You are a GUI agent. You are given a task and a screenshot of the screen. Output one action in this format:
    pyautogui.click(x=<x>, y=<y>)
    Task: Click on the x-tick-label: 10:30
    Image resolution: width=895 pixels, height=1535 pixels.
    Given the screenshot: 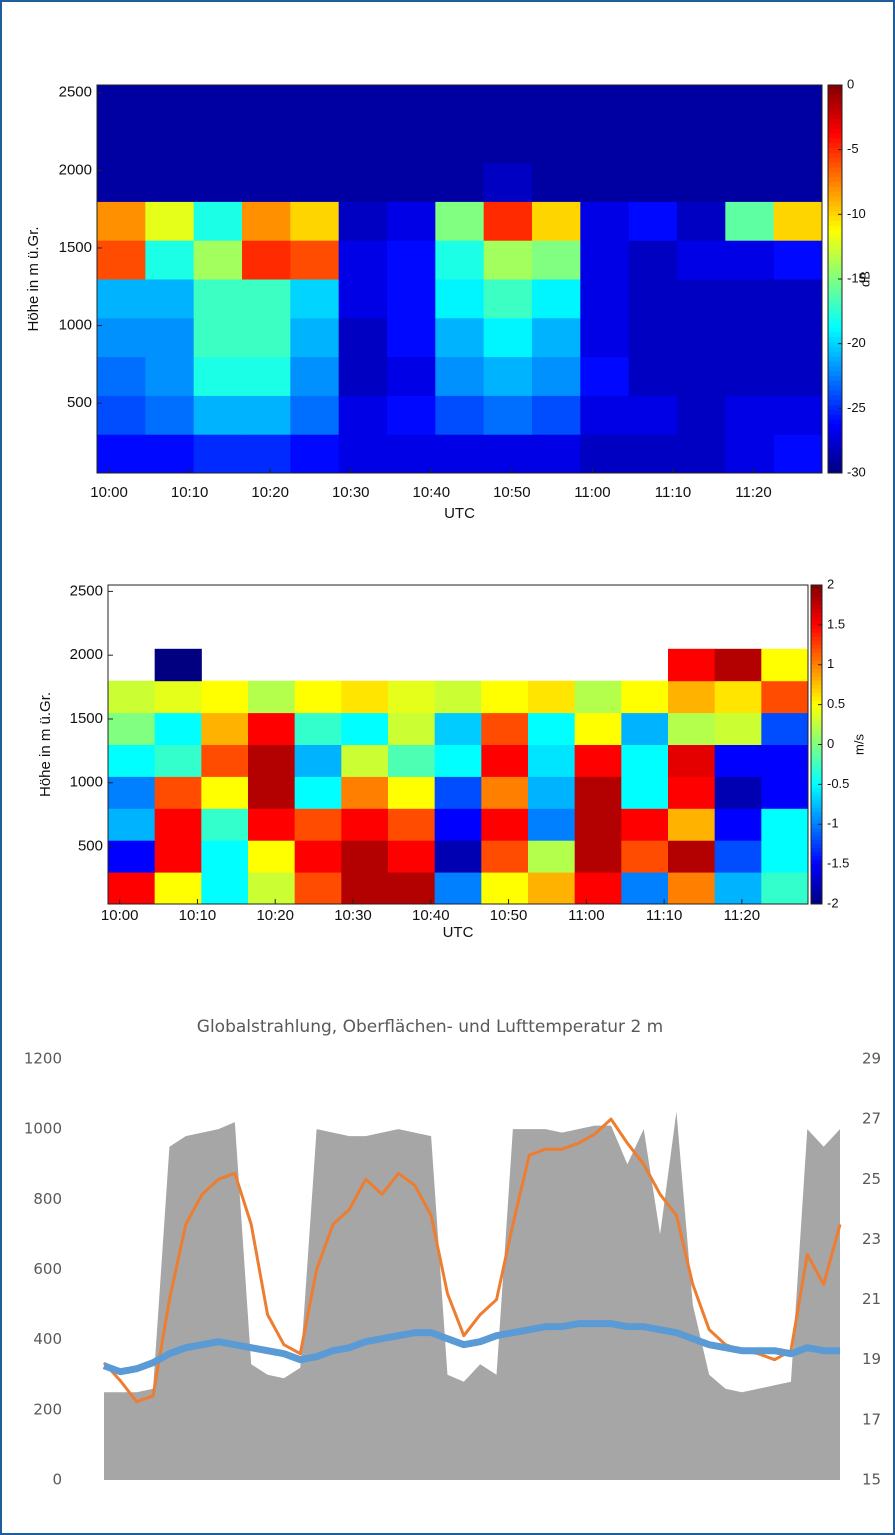 What is the action you would take?
    pyautogui.click(x=353, y=915)
    